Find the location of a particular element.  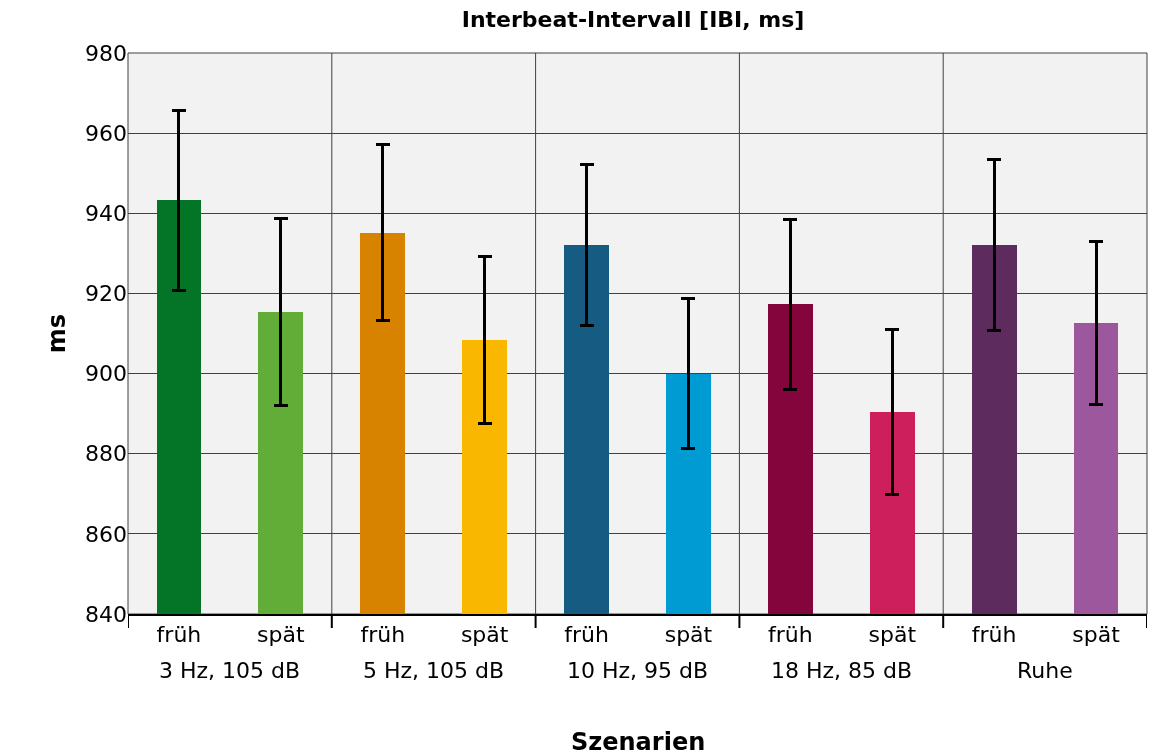

y-tick-label: 920 is located at coordinates (106, 294).